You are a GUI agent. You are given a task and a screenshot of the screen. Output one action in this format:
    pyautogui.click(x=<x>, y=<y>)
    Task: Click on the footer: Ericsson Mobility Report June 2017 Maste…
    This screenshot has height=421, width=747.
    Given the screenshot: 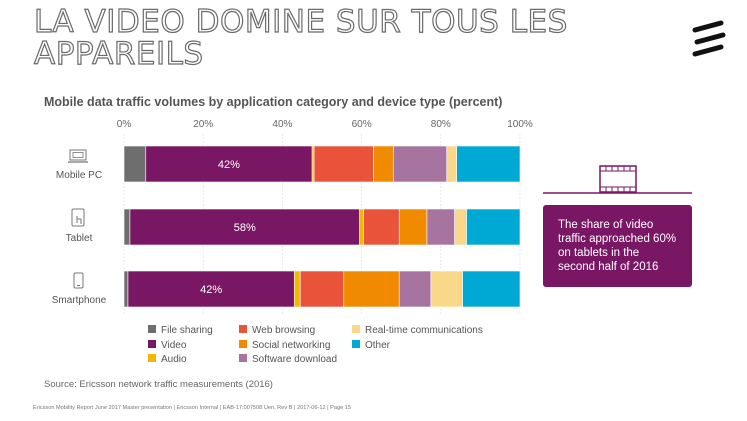 What is the action you would take?
    pyautogui.click(x=192, y=408)
    